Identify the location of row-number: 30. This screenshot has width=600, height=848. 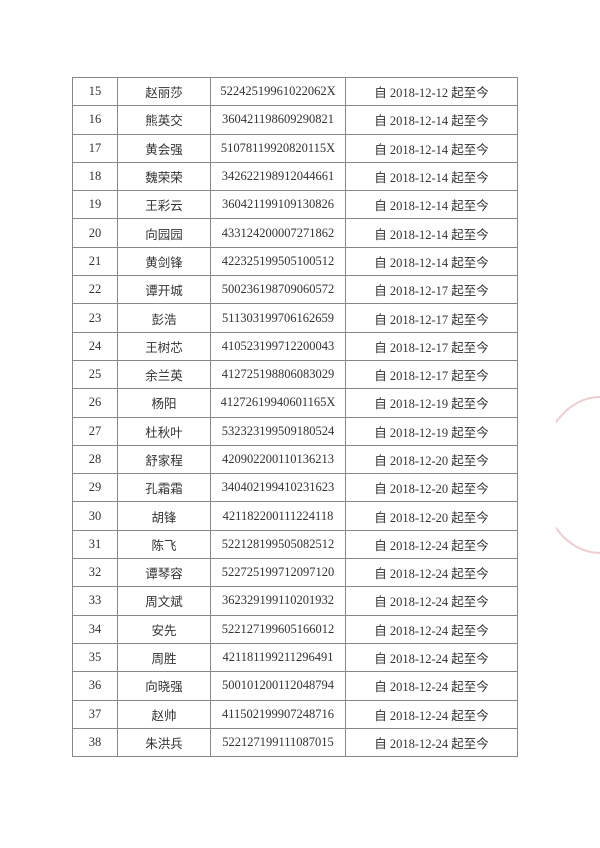
(95, 516).